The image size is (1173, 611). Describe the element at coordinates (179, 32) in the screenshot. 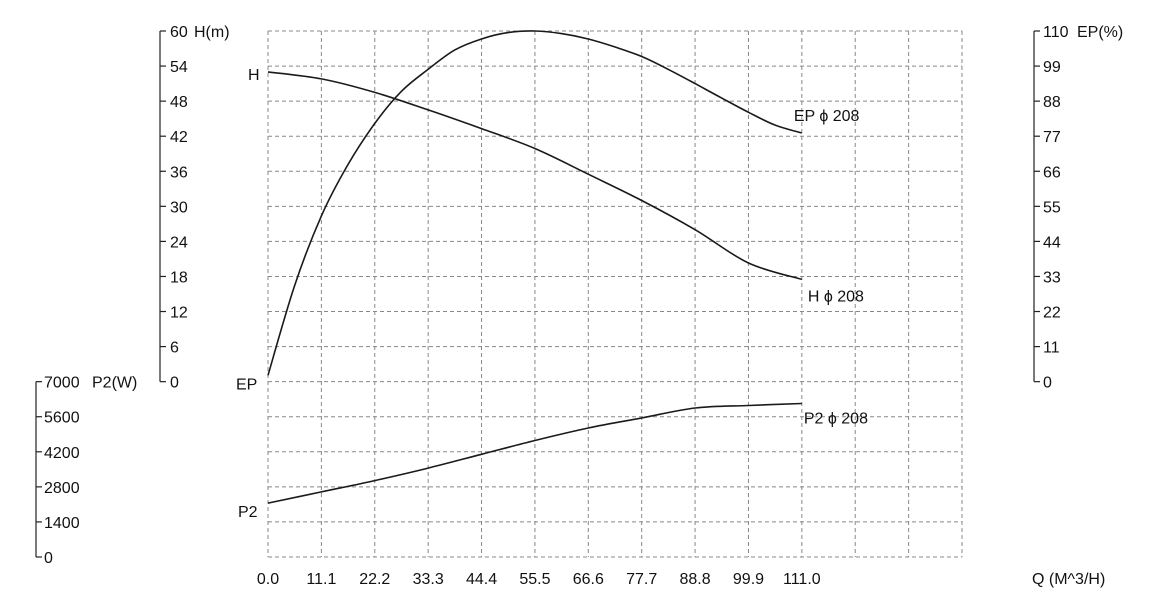

I see `head-tick-label: 60` at that location.